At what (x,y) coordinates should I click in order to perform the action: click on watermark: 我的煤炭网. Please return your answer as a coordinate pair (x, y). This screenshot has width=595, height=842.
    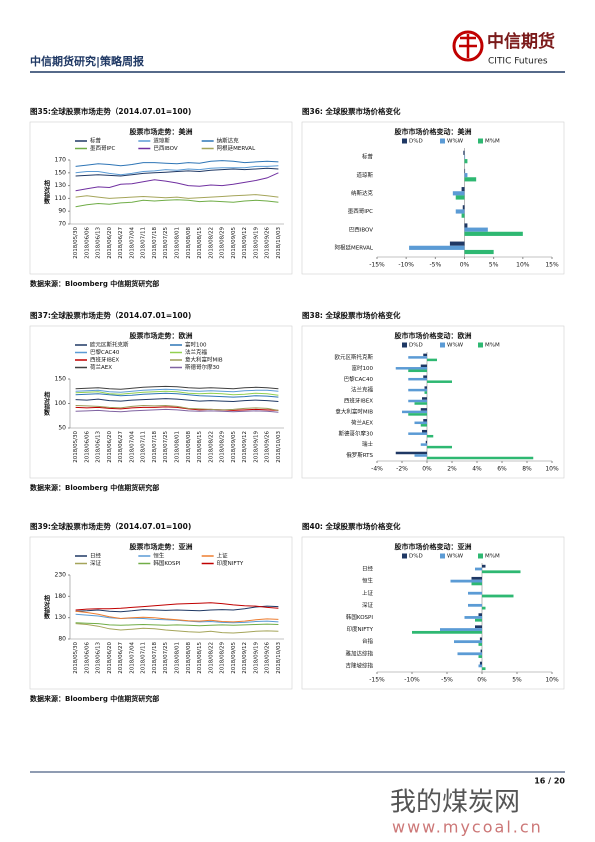
    Looking at the image, I should click on (455, 803).